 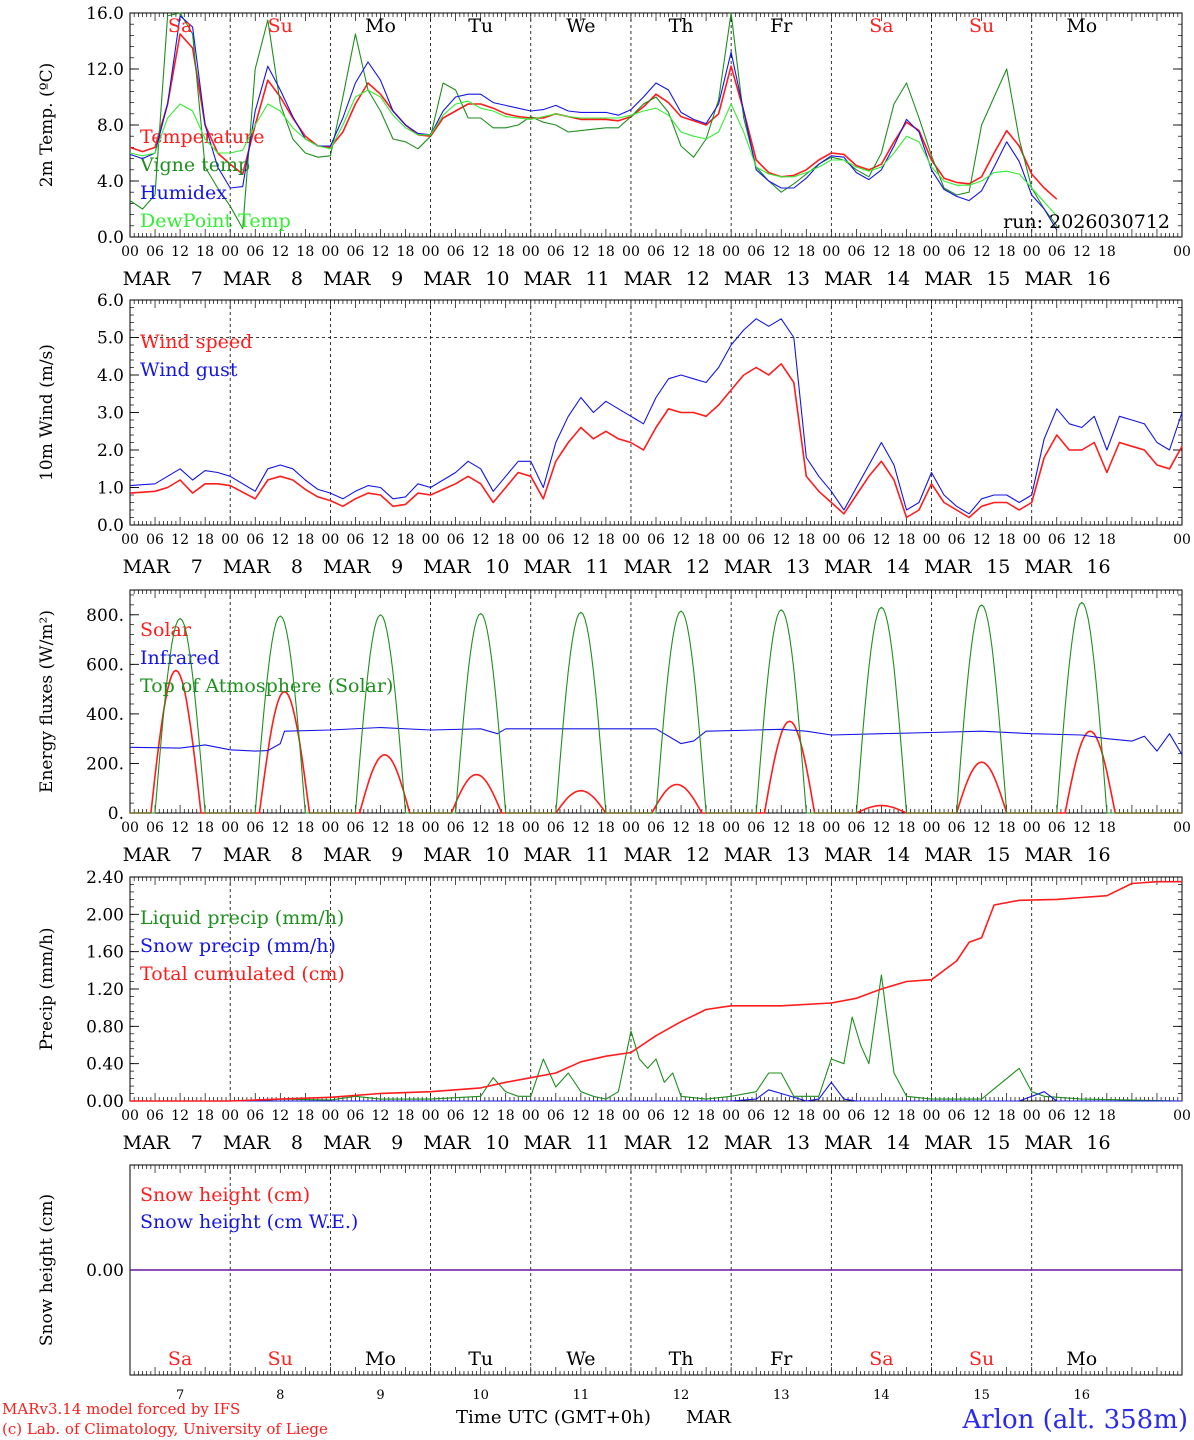 What do you see at coordinates (197, 567) in the screenshot?
I see `date-day-label: 7` at bounding box center [197, 567].